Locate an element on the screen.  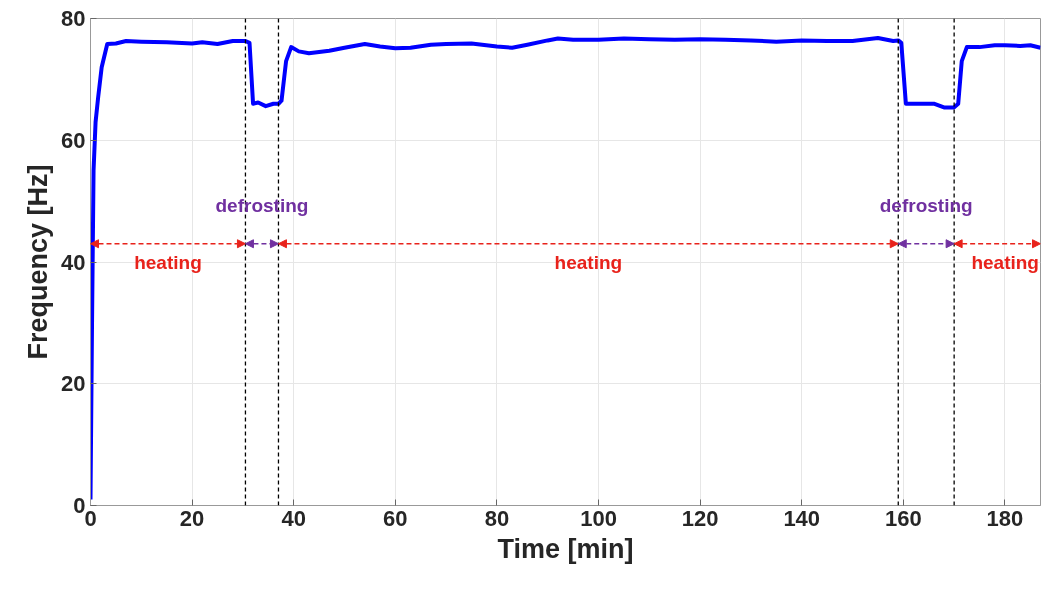
x-tick-label: 20 is located at coordinates (192, 518).